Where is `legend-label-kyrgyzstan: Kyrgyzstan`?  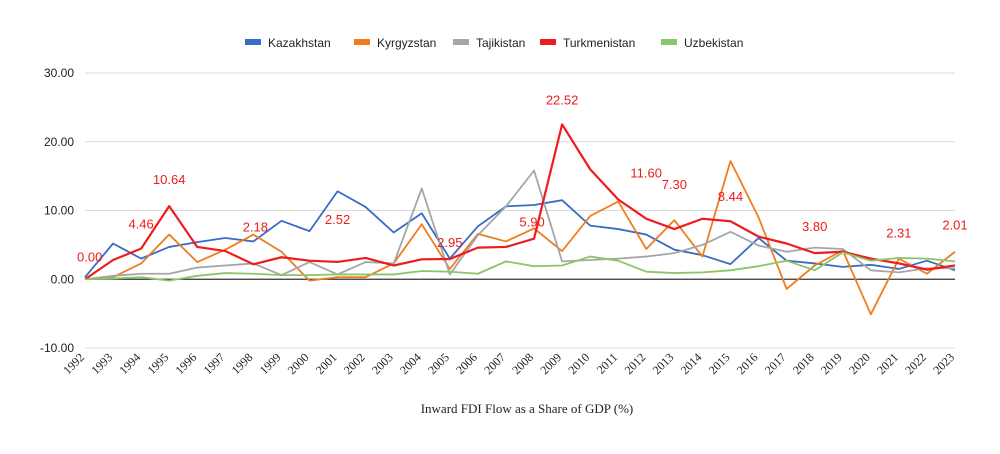
legend-label-kyrgyzstan: Kyrgyzstan is located at coordinates (406, 43).